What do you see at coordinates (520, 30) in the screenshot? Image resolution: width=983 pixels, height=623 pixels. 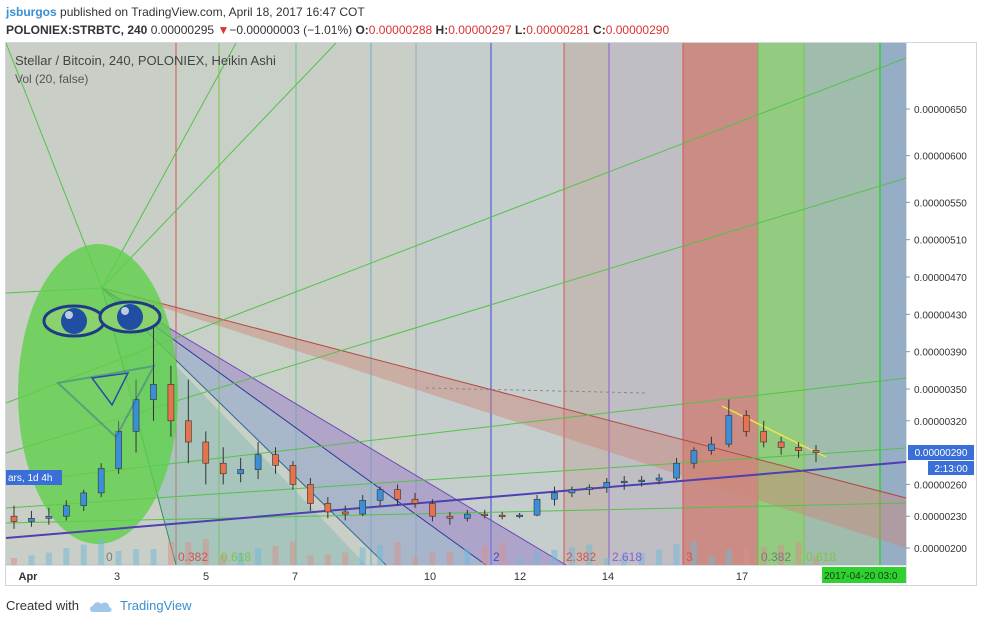 I see `low-label: L:` at bounding box center [520, 30].